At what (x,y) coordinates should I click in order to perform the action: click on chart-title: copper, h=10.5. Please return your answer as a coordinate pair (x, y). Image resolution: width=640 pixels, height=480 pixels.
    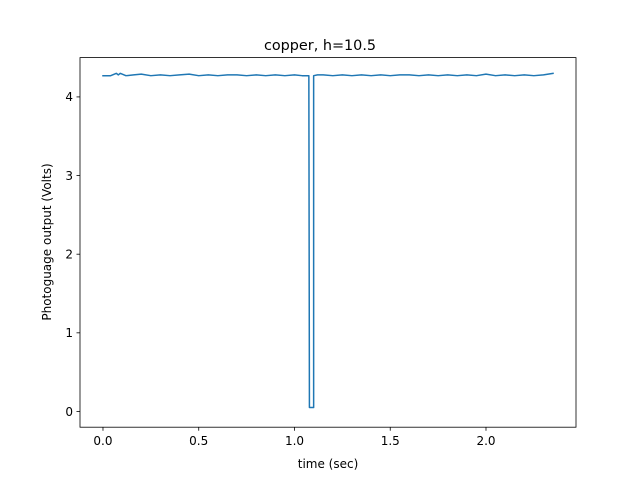
    Looking at the image, I should click on (320, 46).